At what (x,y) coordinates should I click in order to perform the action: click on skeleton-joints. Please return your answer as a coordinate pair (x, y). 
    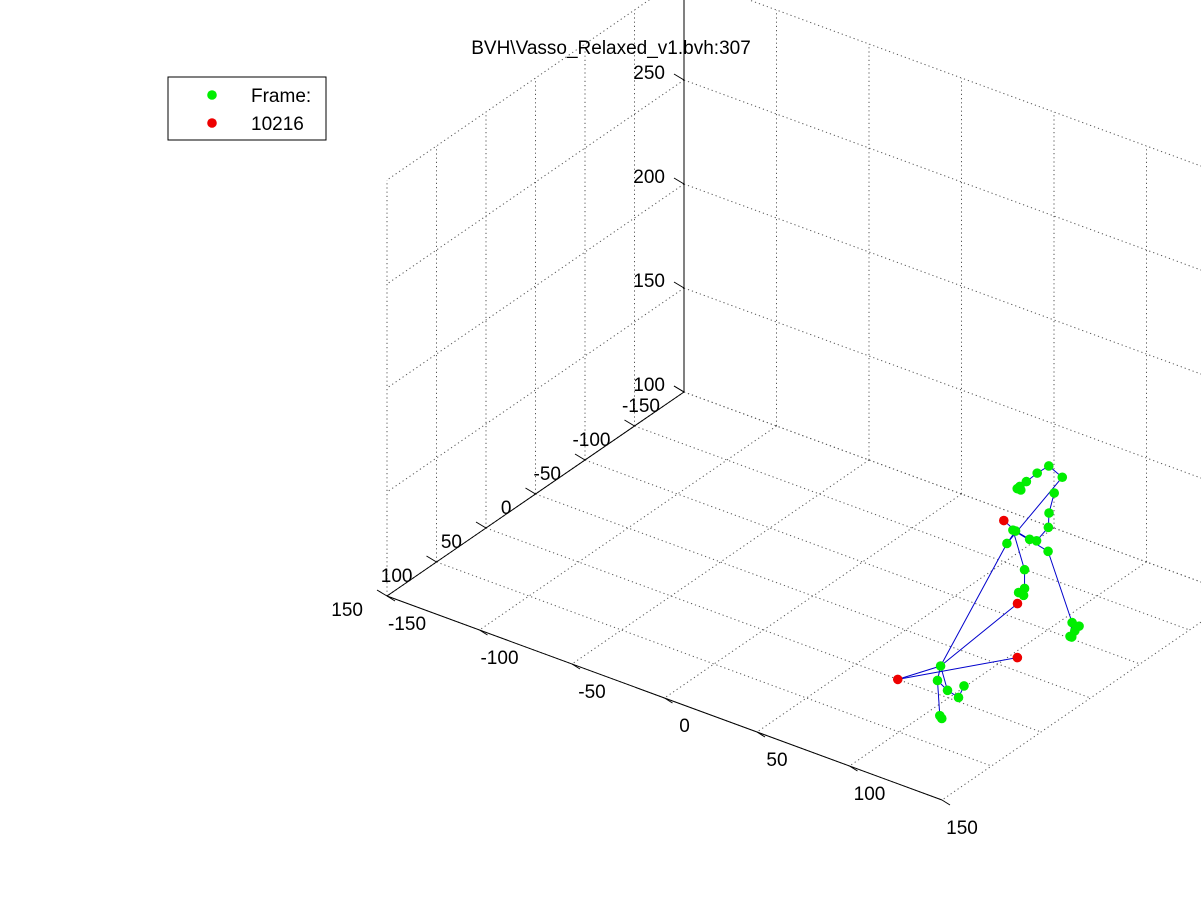
    Looking at the image, I should click on (988, 592).